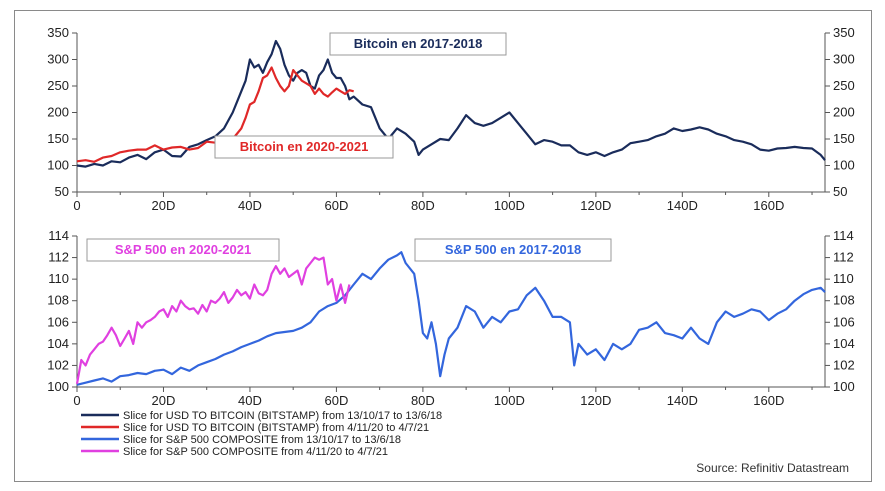 Image resolution: width=885 pixels, height=491 pixels. What do you see at coordinates (58, 32) in the screenshot?
I see `y-tick-label-left: 350` at bounding box center [58, 32].